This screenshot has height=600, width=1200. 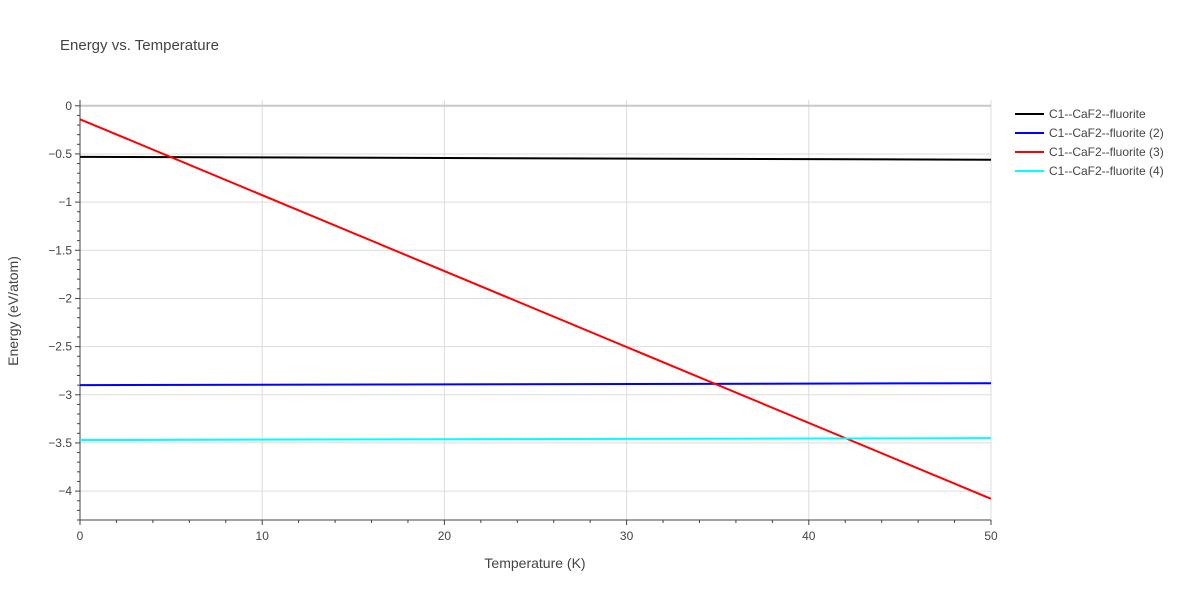 I want to click on y-tick-label: −2, so click(x=65, y=298).